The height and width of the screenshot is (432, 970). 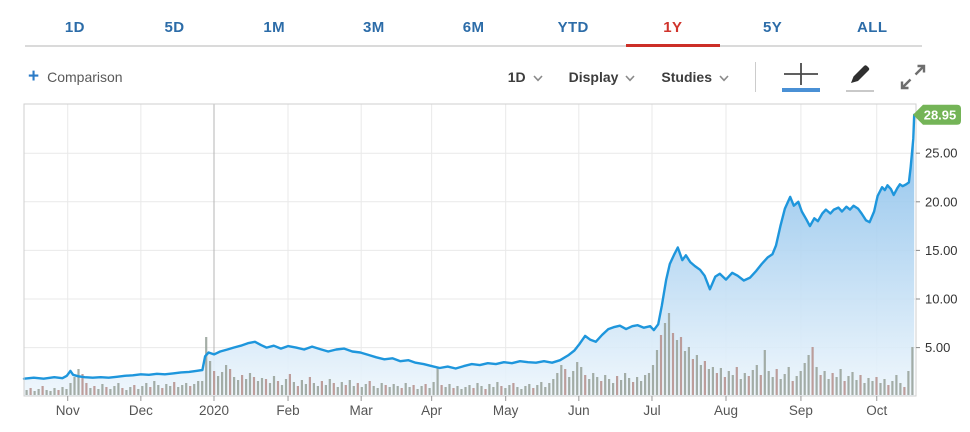 What do you see at coordinates (724, 78) in the screenshot?
I see `chevron-down-icon` at bounding box center [724, 78].